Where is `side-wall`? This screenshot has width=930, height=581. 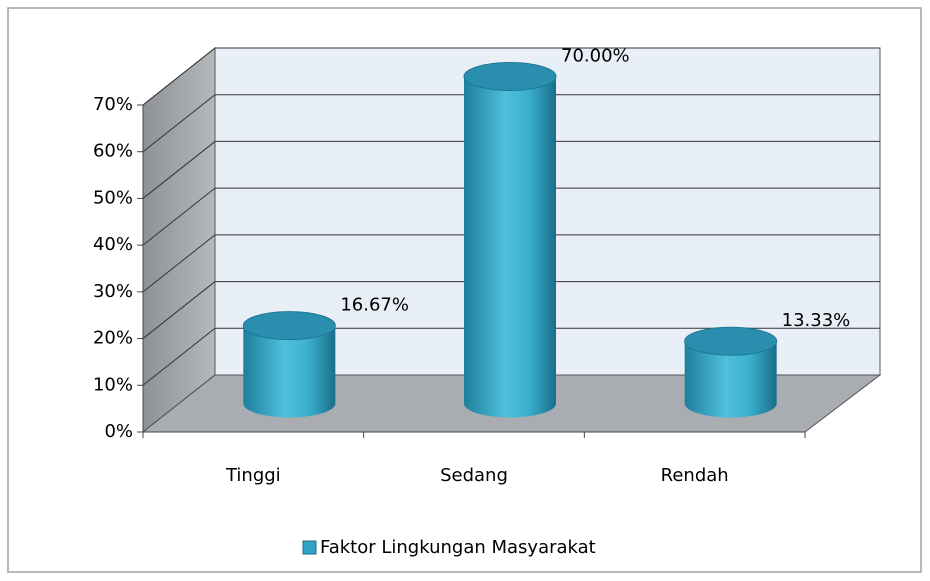
side-wall is located at coordinates (179, 240).